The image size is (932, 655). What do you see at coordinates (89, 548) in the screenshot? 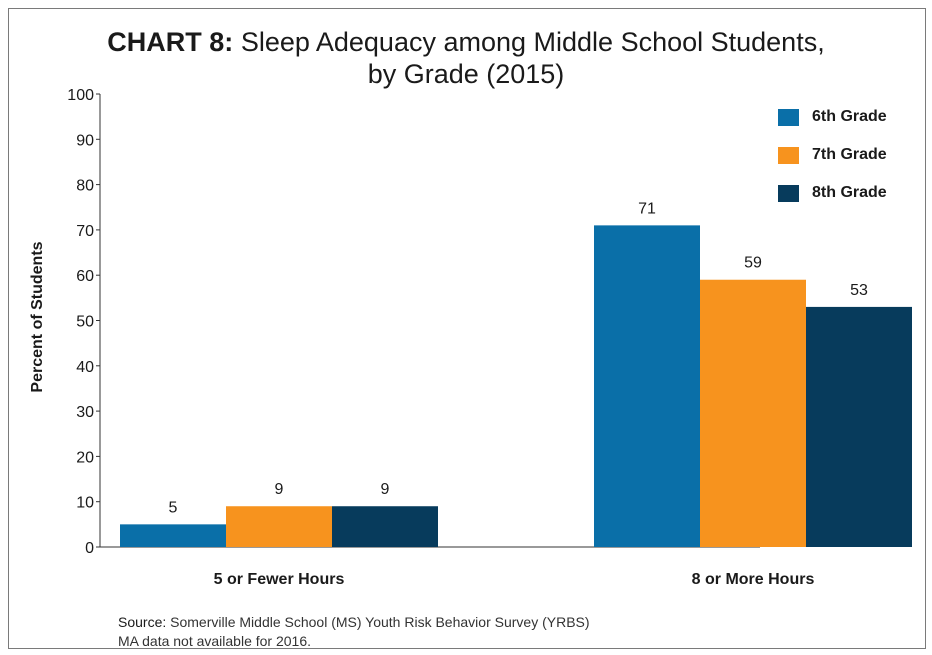
I see `y-tick-label: 0` at bounding box center [89, 548].